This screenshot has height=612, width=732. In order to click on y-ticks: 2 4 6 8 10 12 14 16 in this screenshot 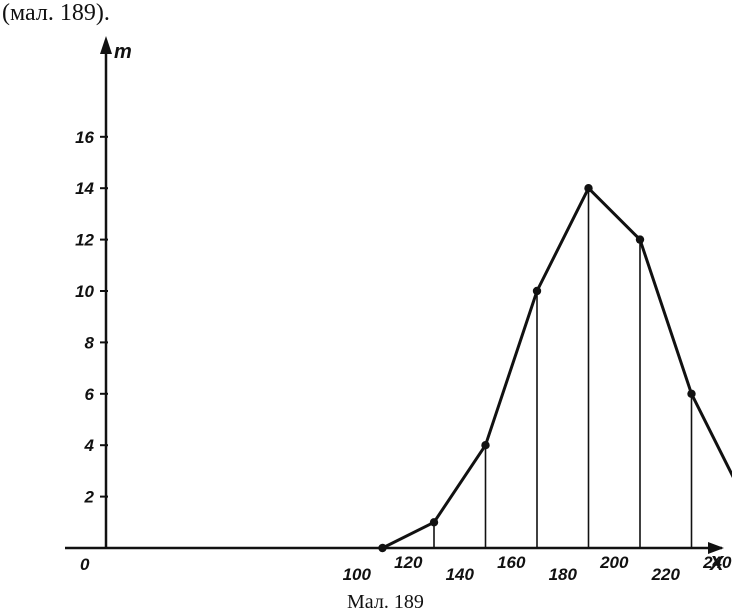, I will do `click(91, 317)`.